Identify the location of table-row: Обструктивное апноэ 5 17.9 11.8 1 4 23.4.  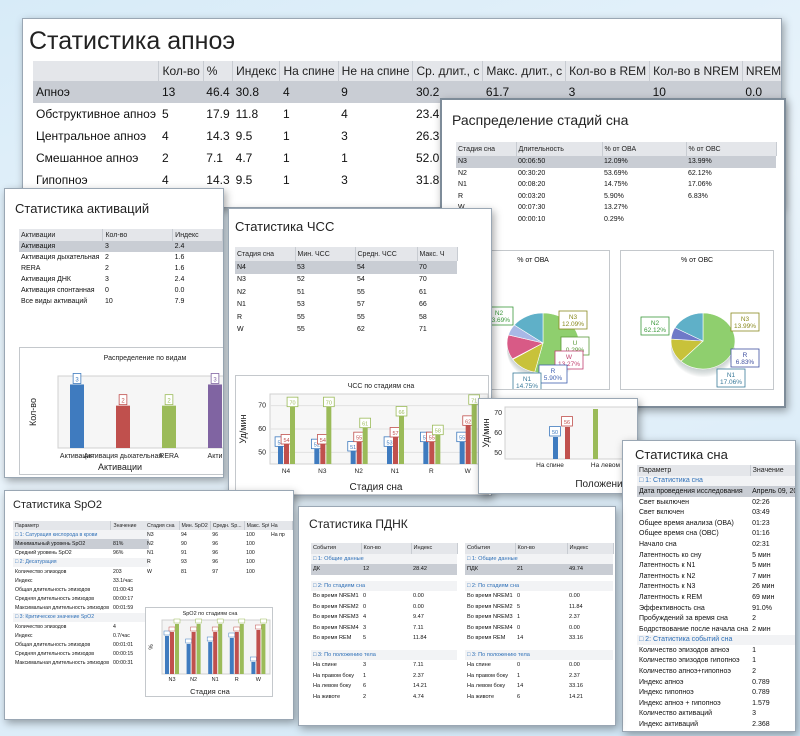
(407, 114).